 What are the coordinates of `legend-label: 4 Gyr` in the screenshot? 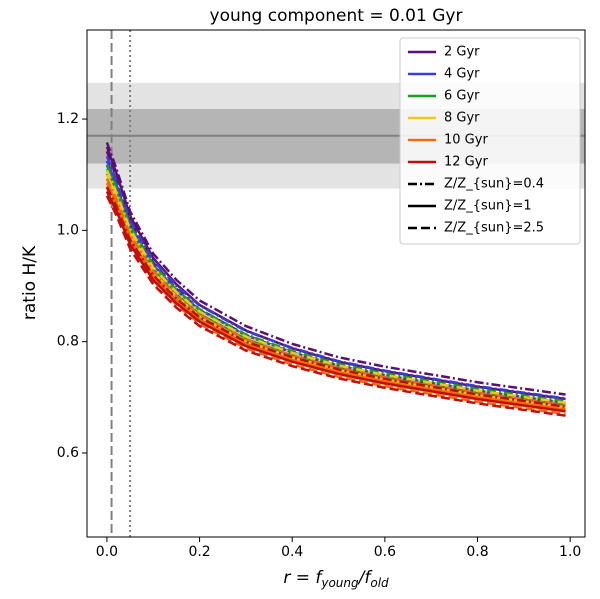 It's located at (462, 74).